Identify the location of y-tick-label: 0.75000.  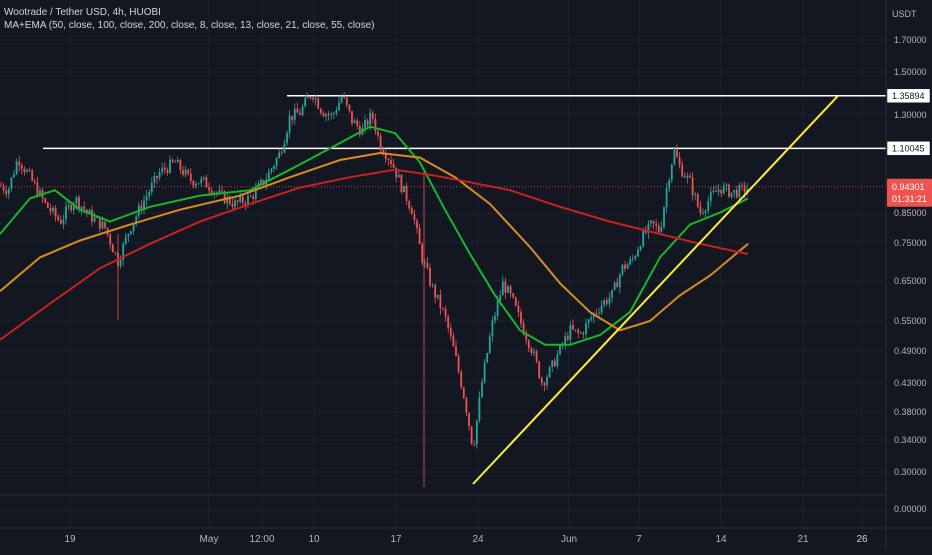
(910, 243).